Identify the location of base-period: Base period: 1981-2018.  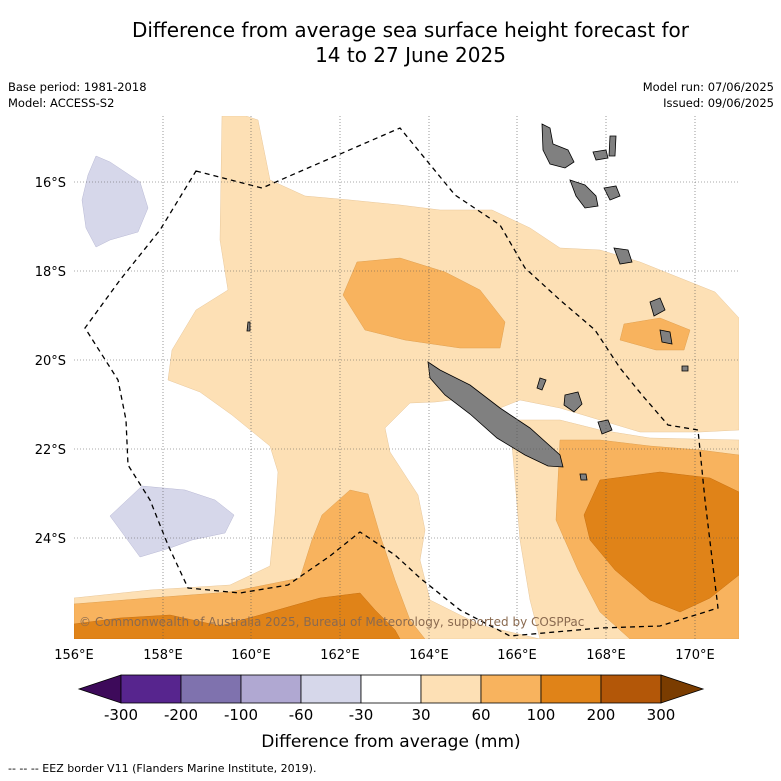
(77, 87).